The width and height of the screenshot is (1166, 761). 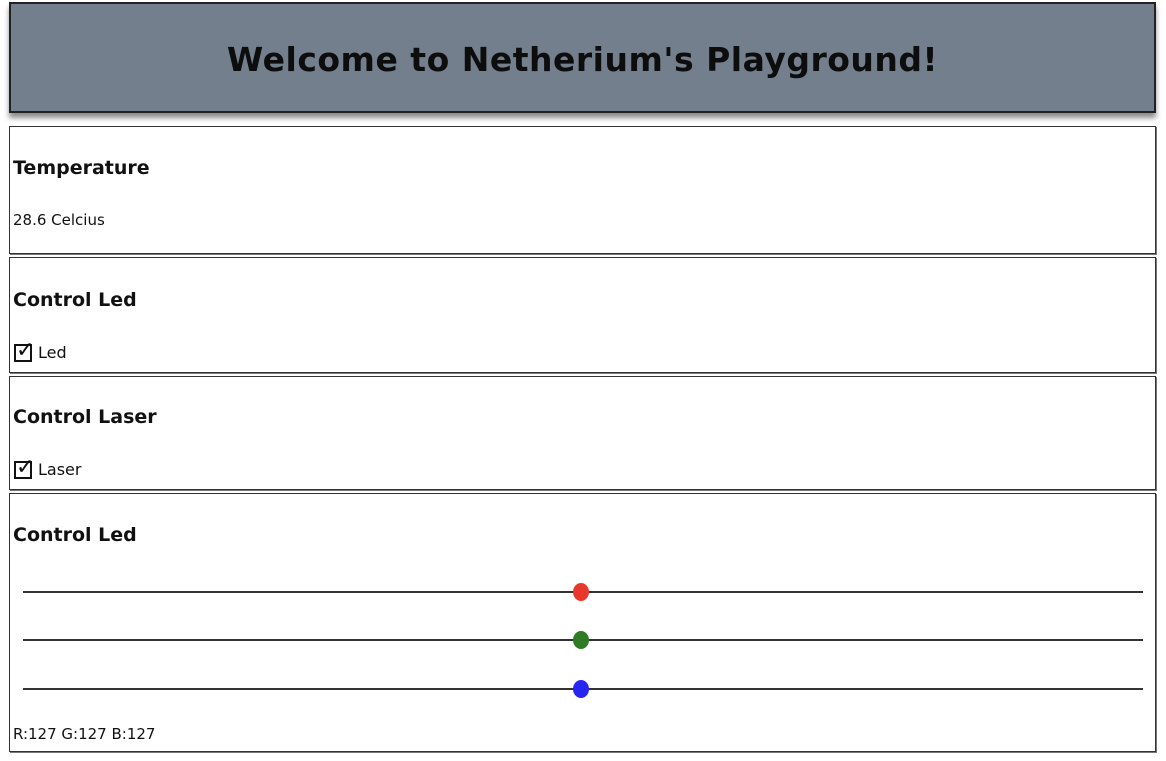 I want to click on green-slider, so click(x=583, y=640).